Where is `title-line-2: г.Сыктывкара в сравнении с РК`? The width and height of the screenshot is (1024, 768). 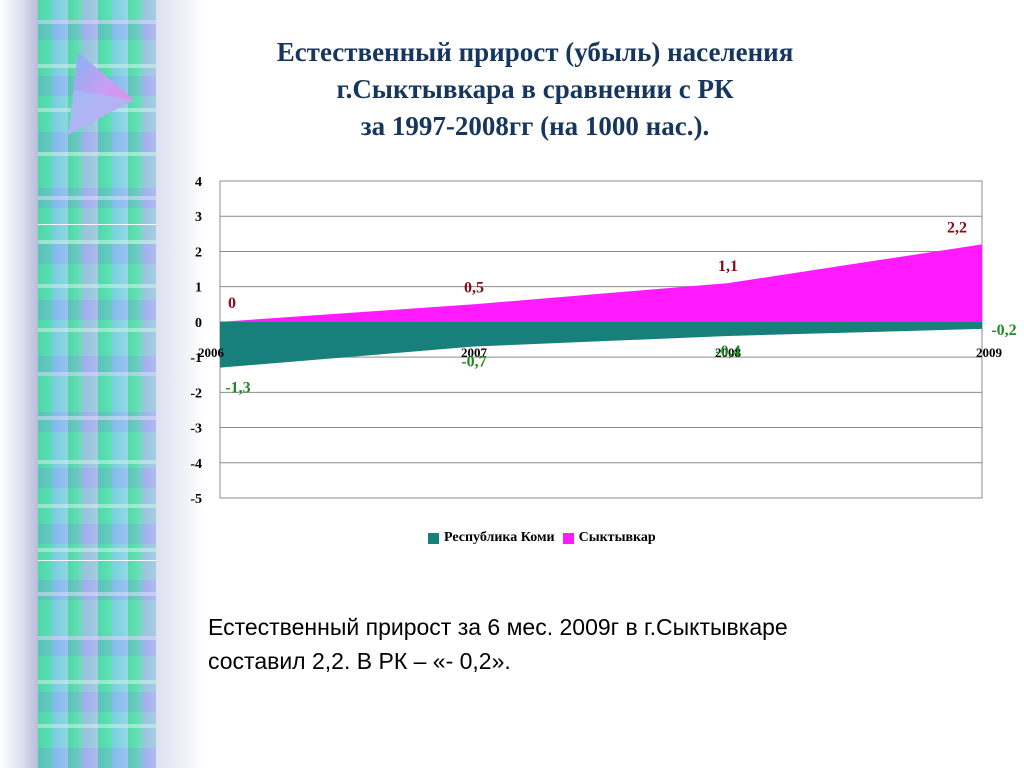 title-line-2: г.Сыктывкара в сравнении с РК is located at coordinates (535, 89).